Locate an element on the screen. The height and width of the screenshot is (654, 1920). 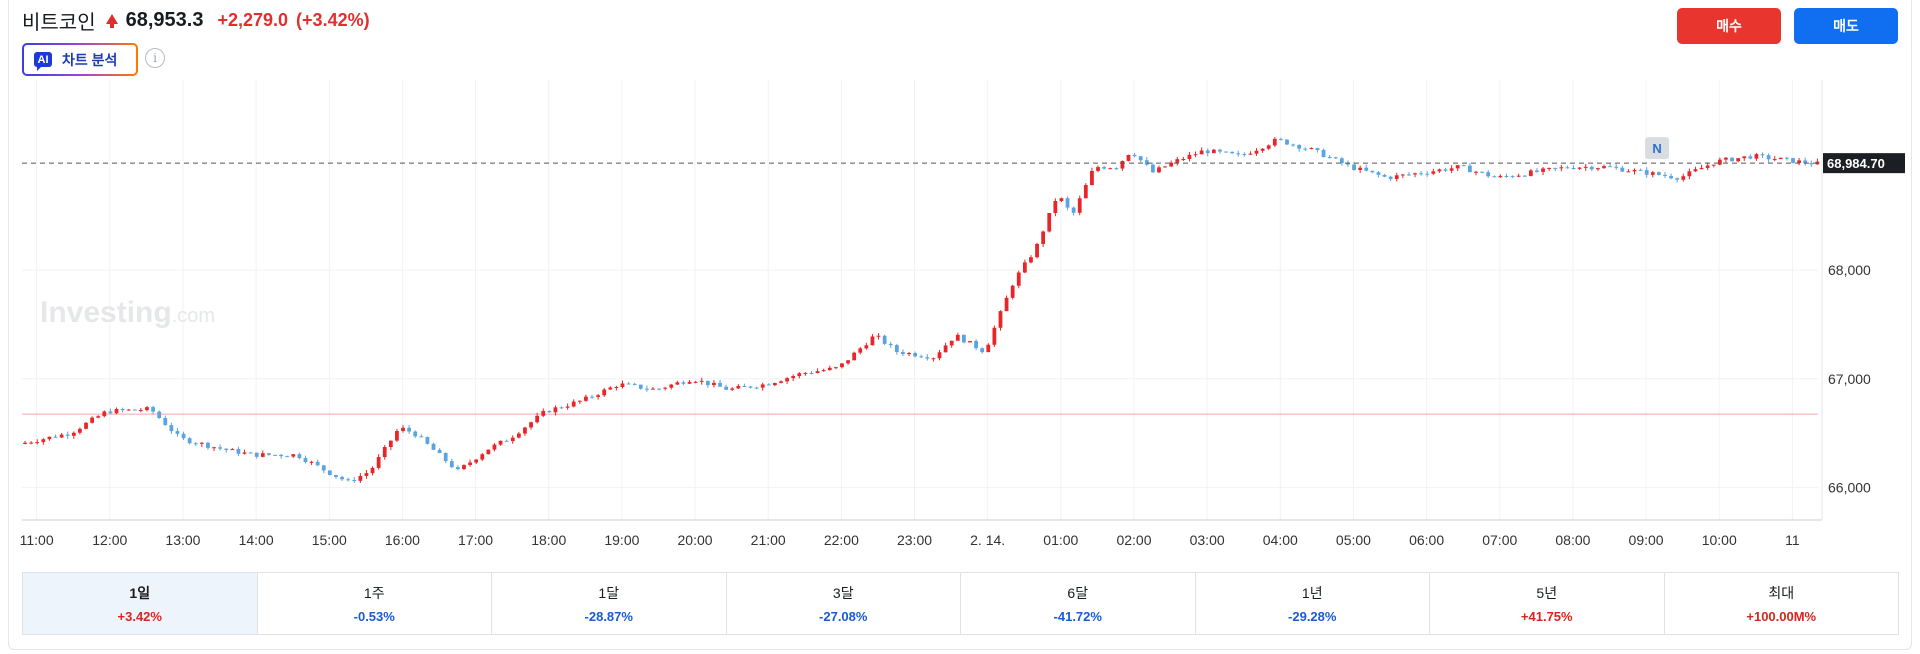
period-tab: 1일 +3.42% is located at coordinates (140, 603).